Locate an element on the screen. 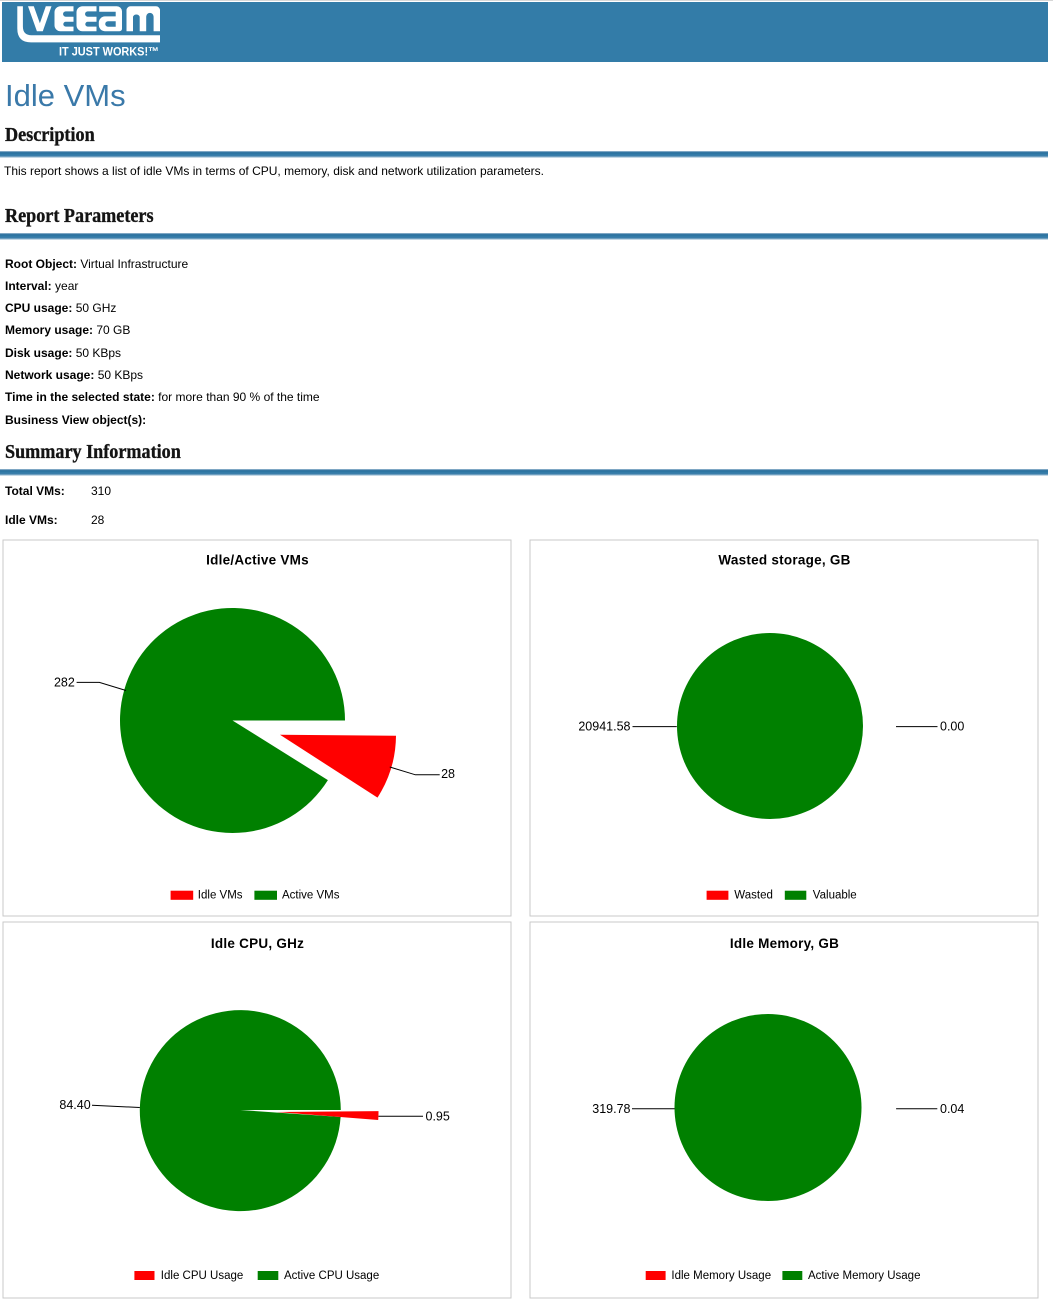  svg-text: Idle CPU Usage is located at coordinates (202, 1276).